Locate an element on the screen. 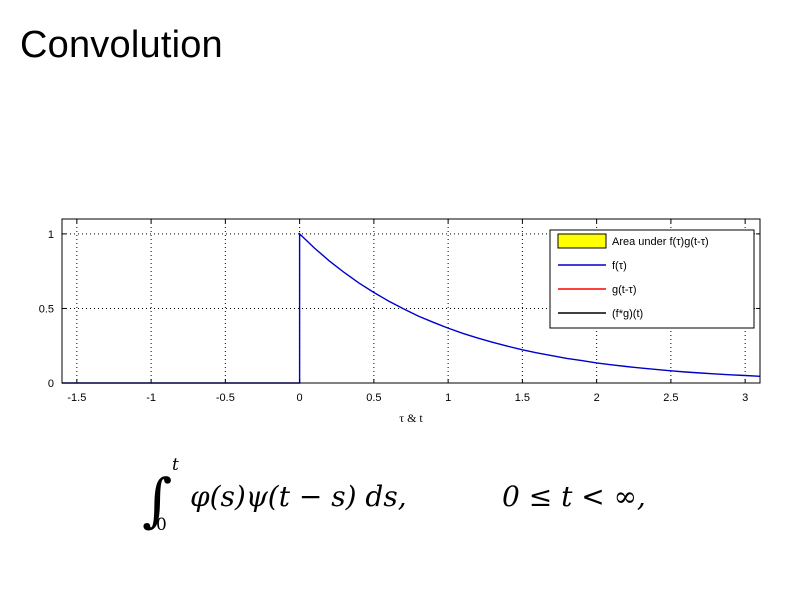 This screenshot has width=800, height=600. integral-upper-limit: t is located at coordinates (175, 465).